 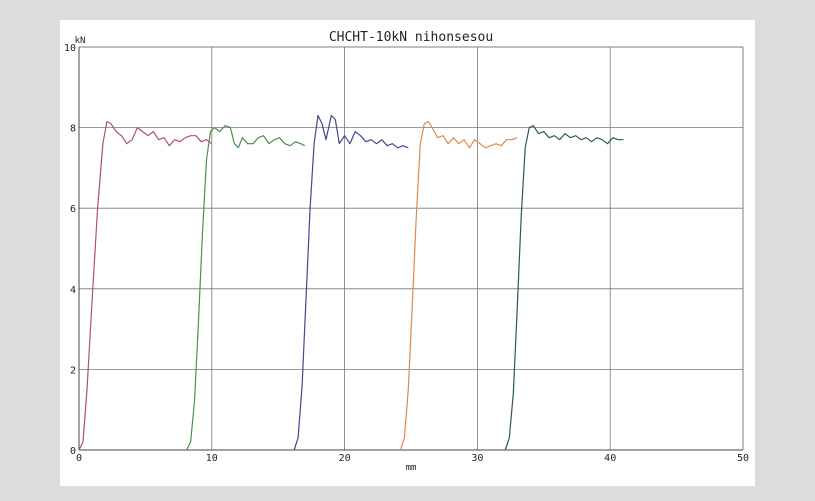 I want to click on x-tick-labels: 0 10 20 30 40 50, so click(x=412, y=458).